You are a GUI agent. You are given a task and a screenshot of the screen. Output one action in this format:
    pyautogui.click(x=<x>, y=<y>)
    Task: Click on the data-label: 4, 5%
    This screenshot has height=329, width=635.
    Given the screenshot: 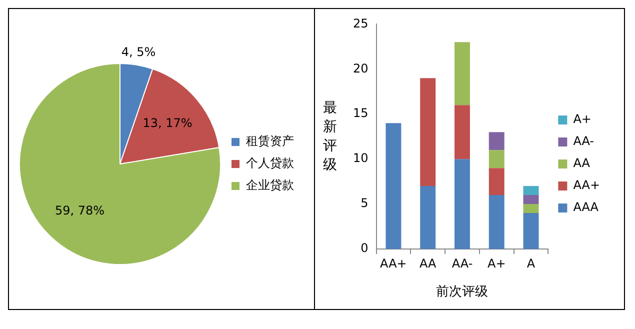 What is the action you would take?
    pyautogui.click(x=138, y=52)
    